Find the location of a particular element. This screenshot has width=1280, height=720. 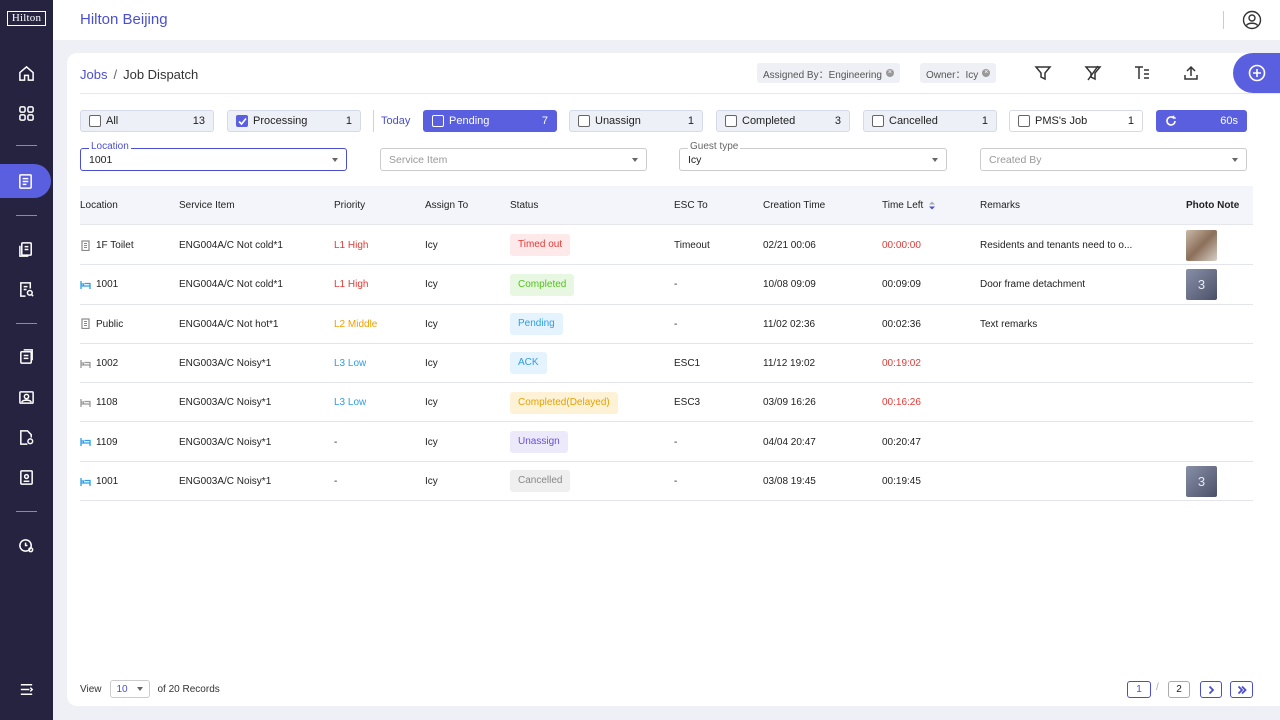

filter-tag-label: Assigned By：Engineering is located at coordinates (822, 75).